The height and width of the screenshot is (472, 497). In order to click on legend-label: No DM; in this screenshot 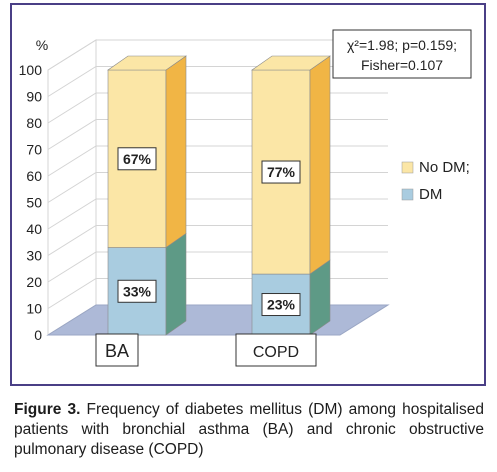, I will do `click(444, 167)`.